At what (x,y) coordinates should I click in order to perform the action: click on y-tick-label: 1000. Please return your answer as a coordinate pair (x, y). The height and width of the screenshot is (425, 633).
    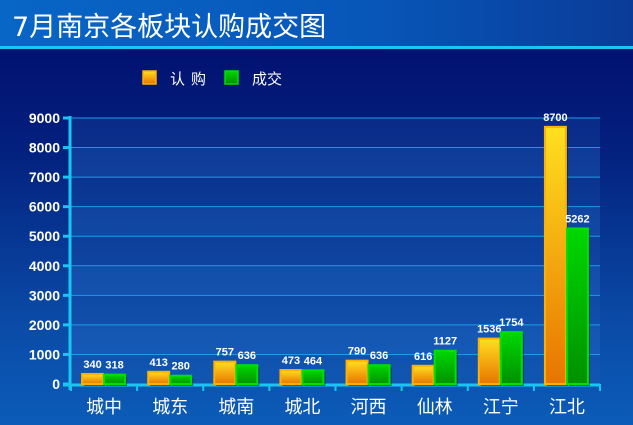
    Looking at the image, I should click on (44, 354).